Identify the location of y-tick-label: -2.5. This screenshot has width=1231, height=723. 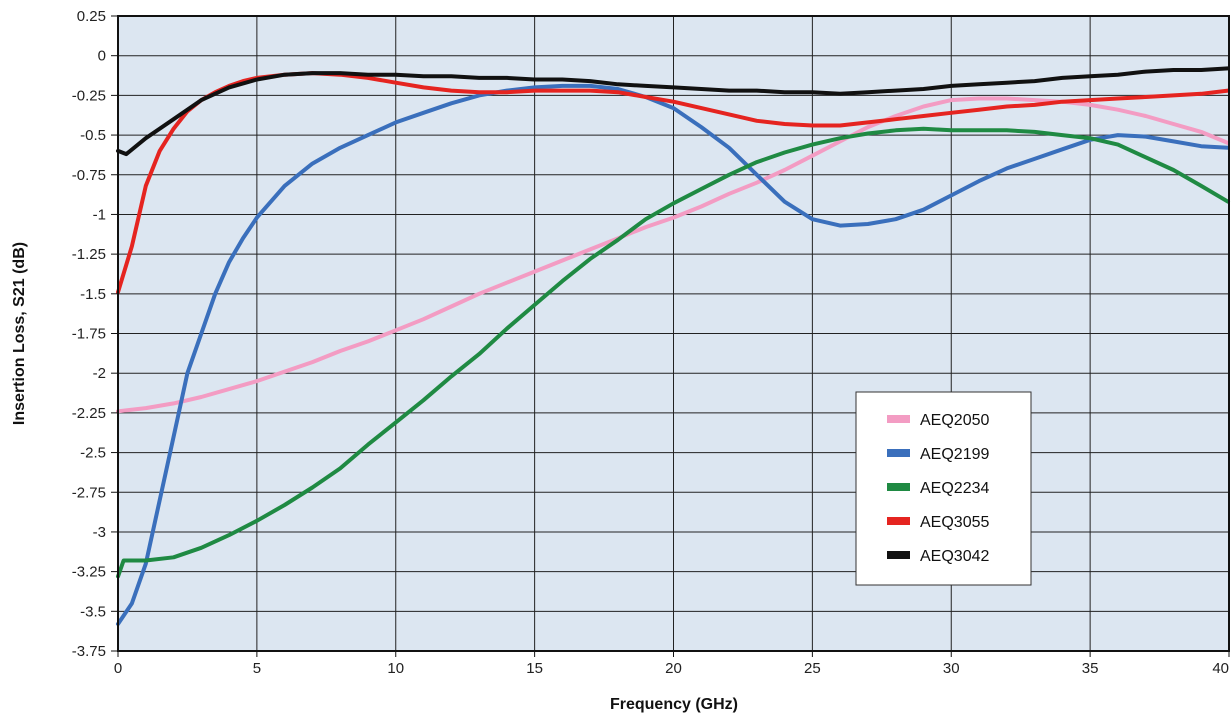
(93, 453).